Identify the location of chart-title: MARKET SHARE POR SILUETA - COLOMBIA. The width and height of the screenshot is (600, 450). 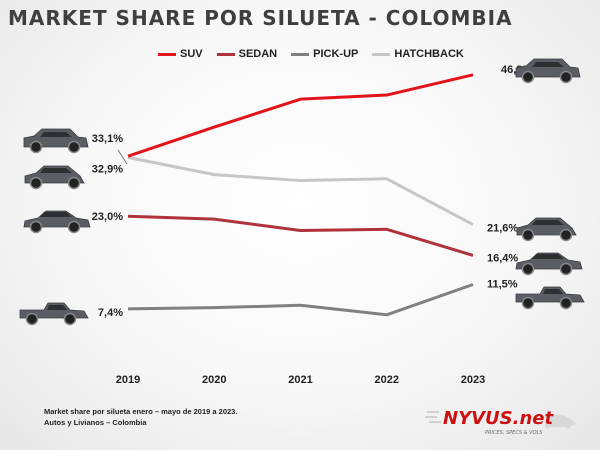
(260, 18).